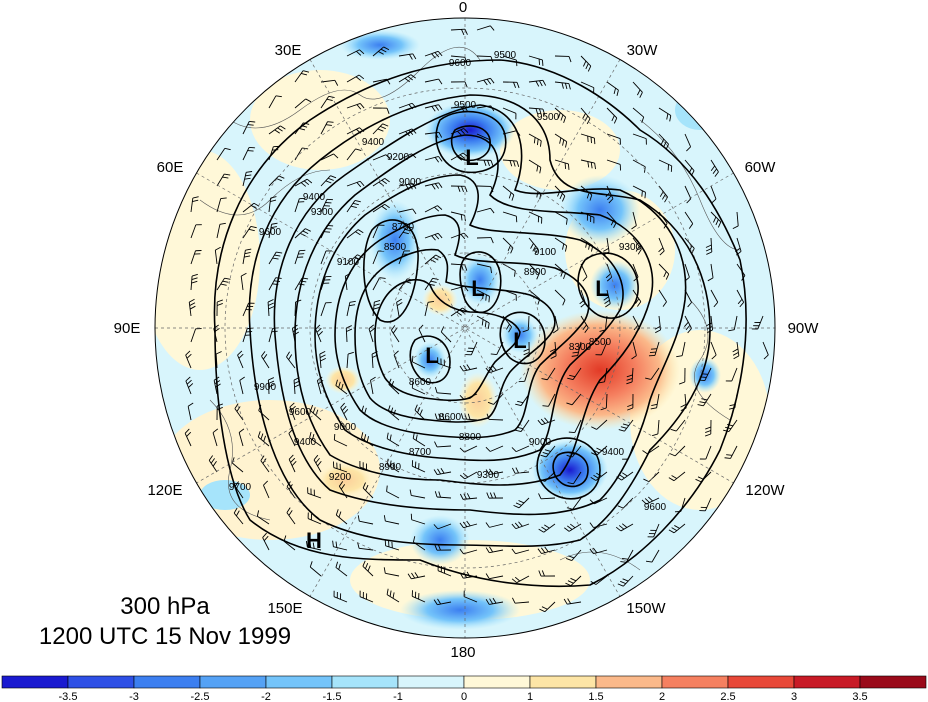 The image size is (928, 702). I want to click on colorbar-tick-label: 2, so click(662, 696).